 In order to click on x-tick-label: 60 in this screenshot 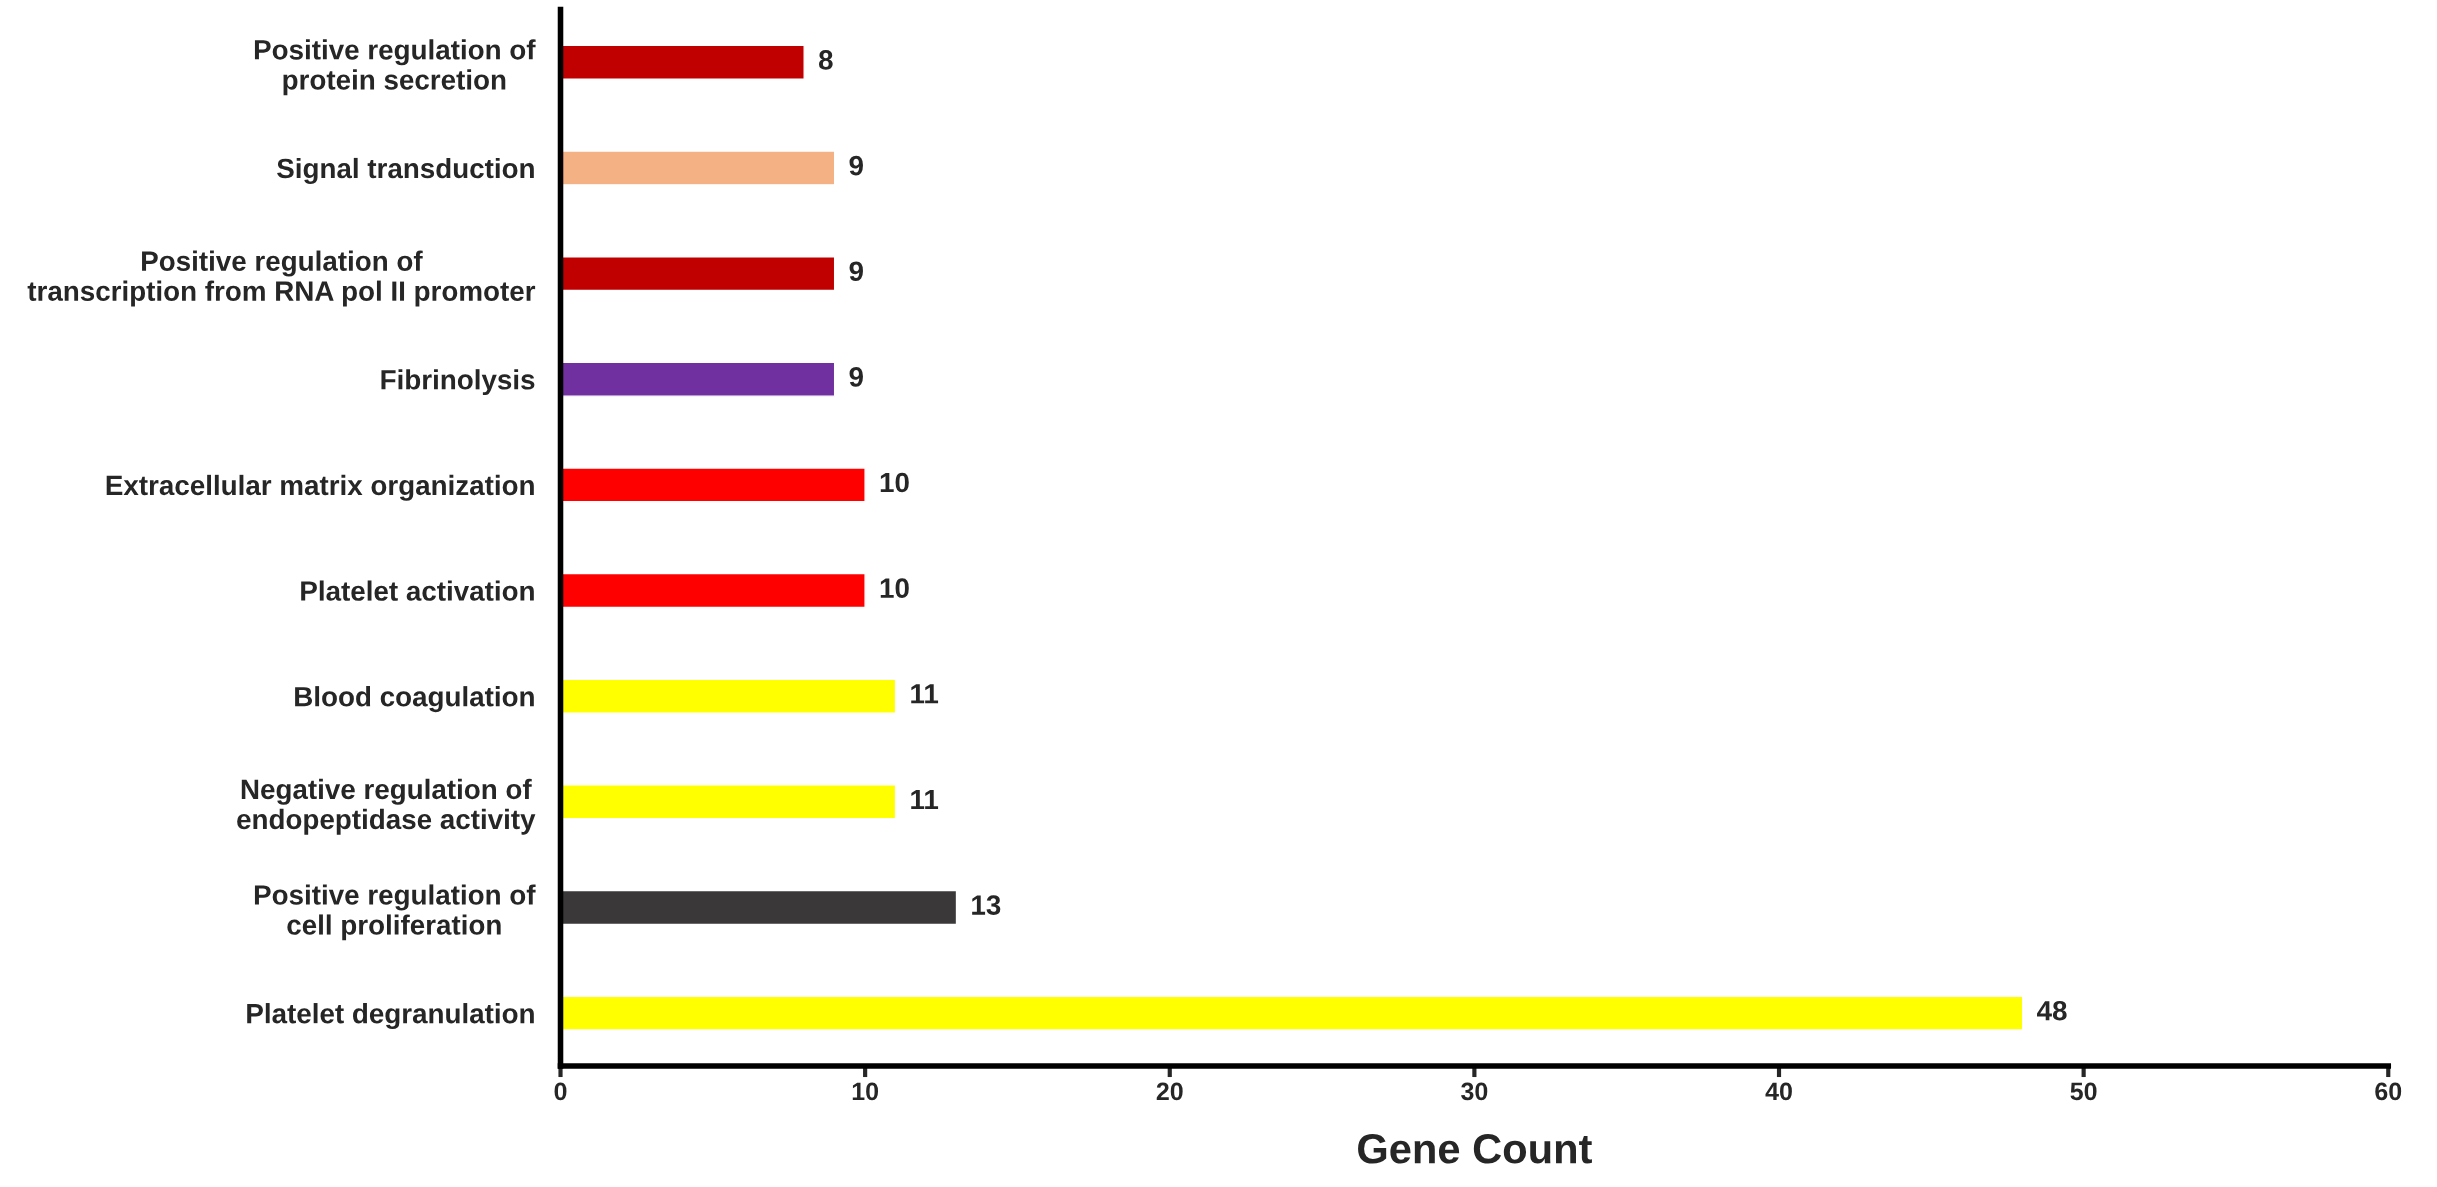, I will do `click(2388, 1091)`.